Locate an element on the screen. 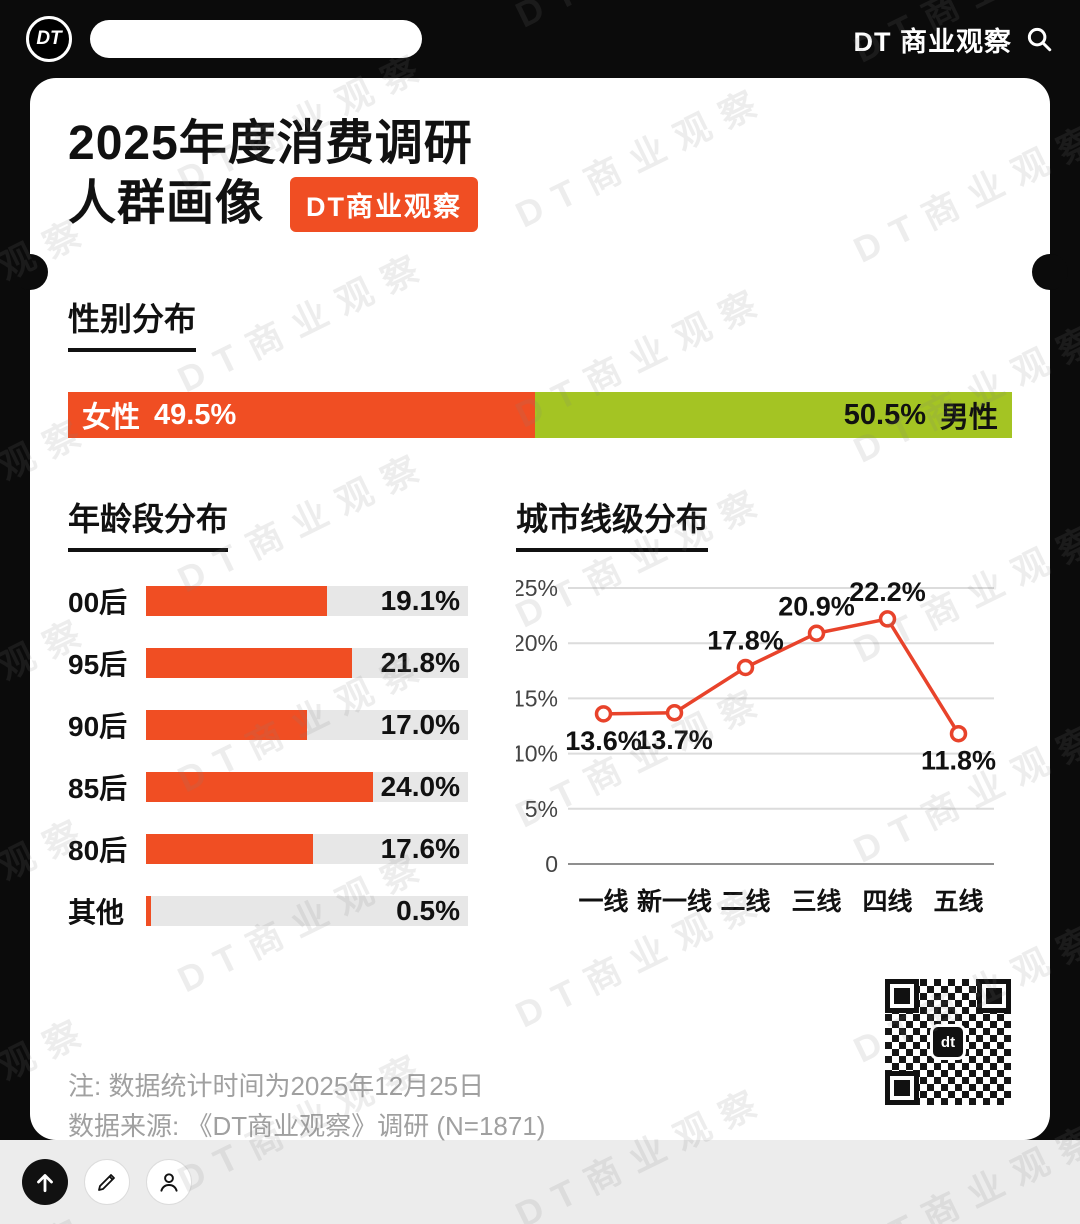  pencil-icon is located at coordinates (106, 1182).